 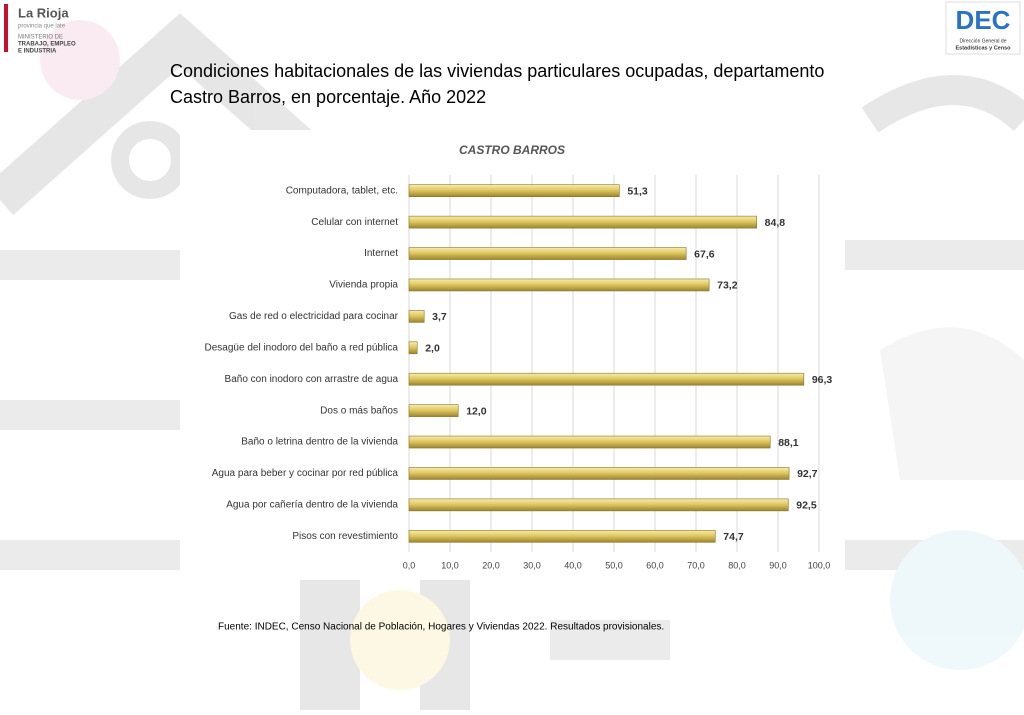 What do you see at coordinates (37, 52) in the screenshot?
I see `logo-ministry: E INDUSTRIA` at bounding box center [37, 52].